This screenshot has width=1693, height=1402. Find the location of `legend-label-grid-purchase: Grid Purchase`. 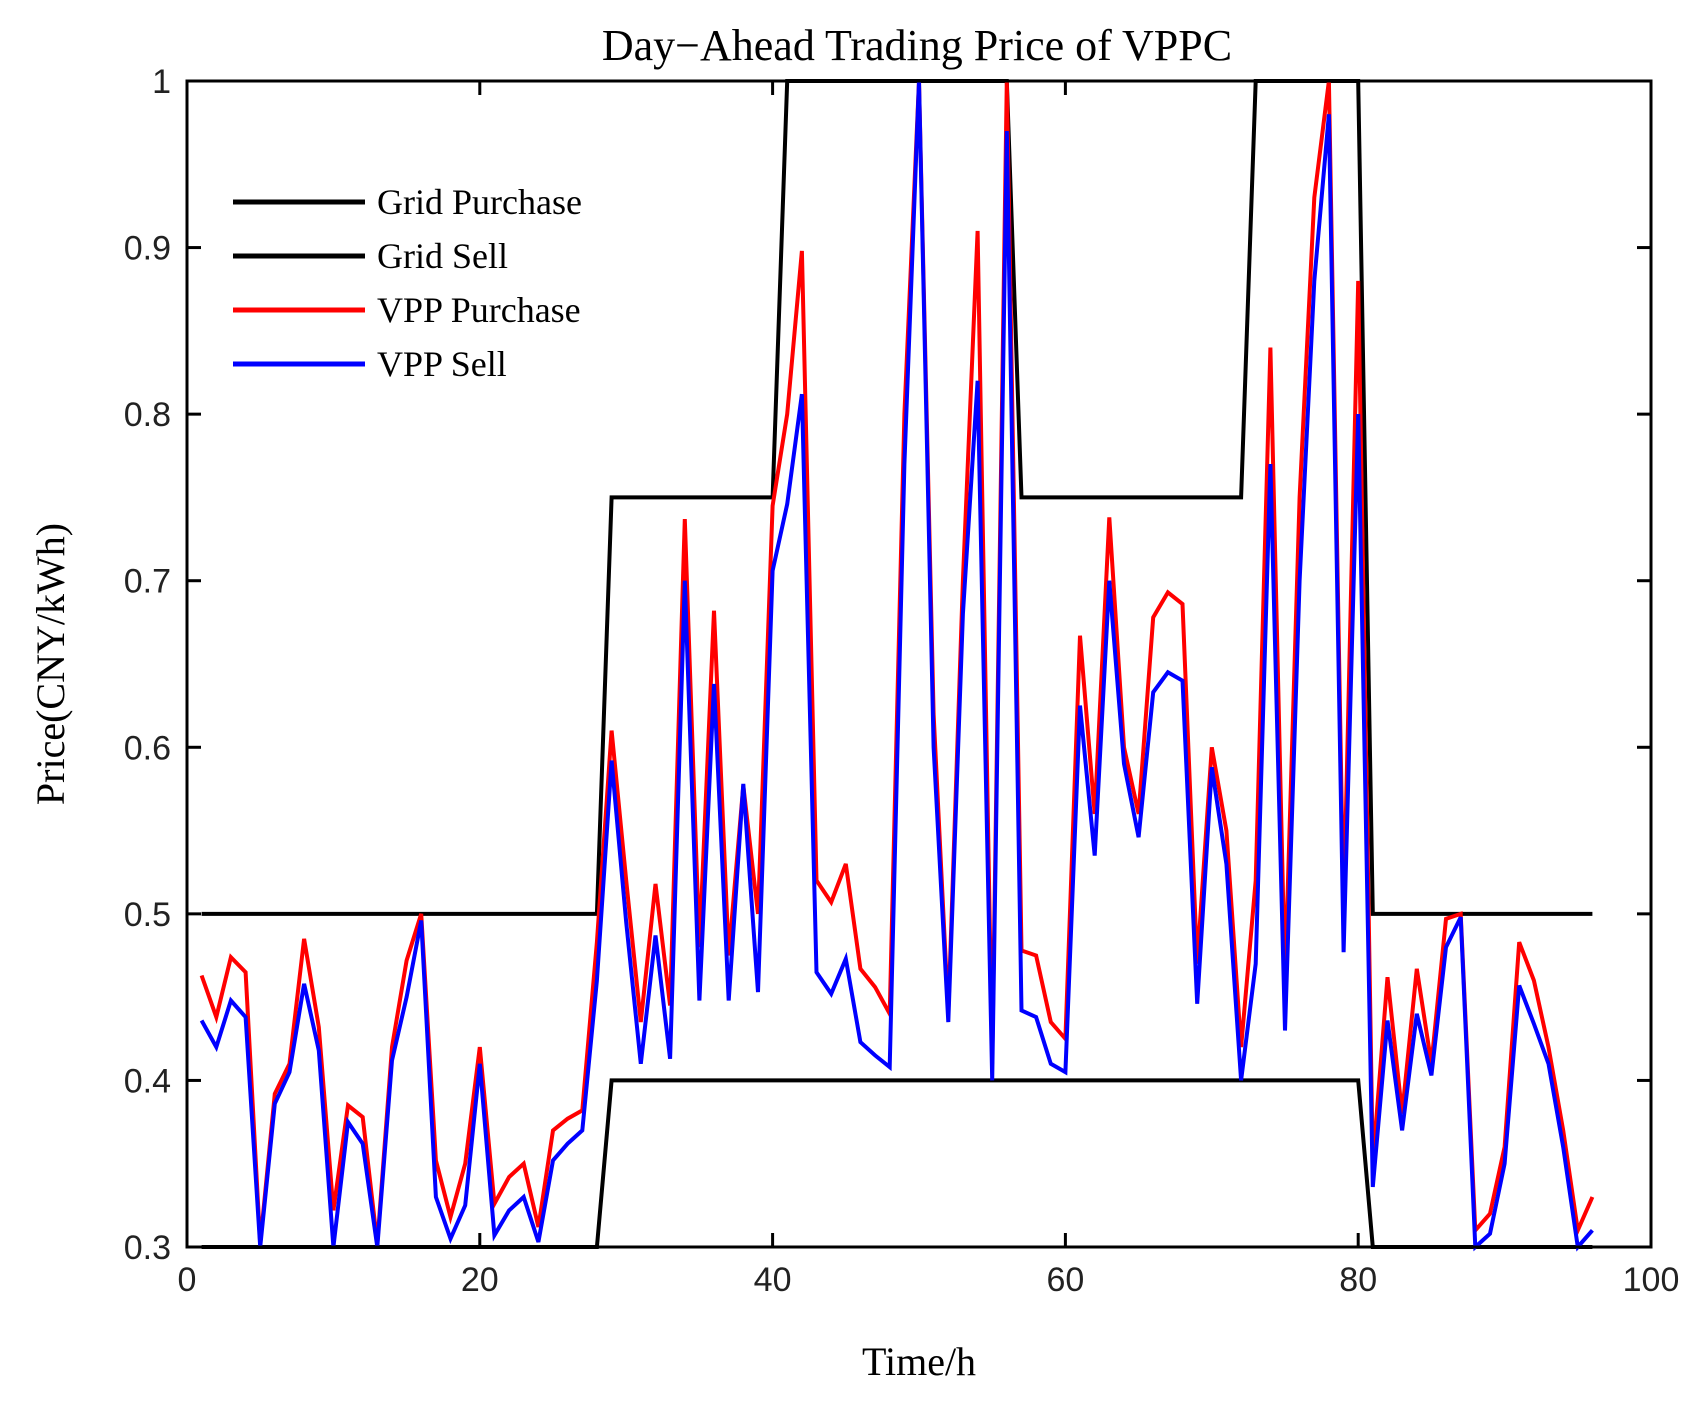

legend-label-grid-purchase: Grid Purchase is located at coordinates (479, 202).